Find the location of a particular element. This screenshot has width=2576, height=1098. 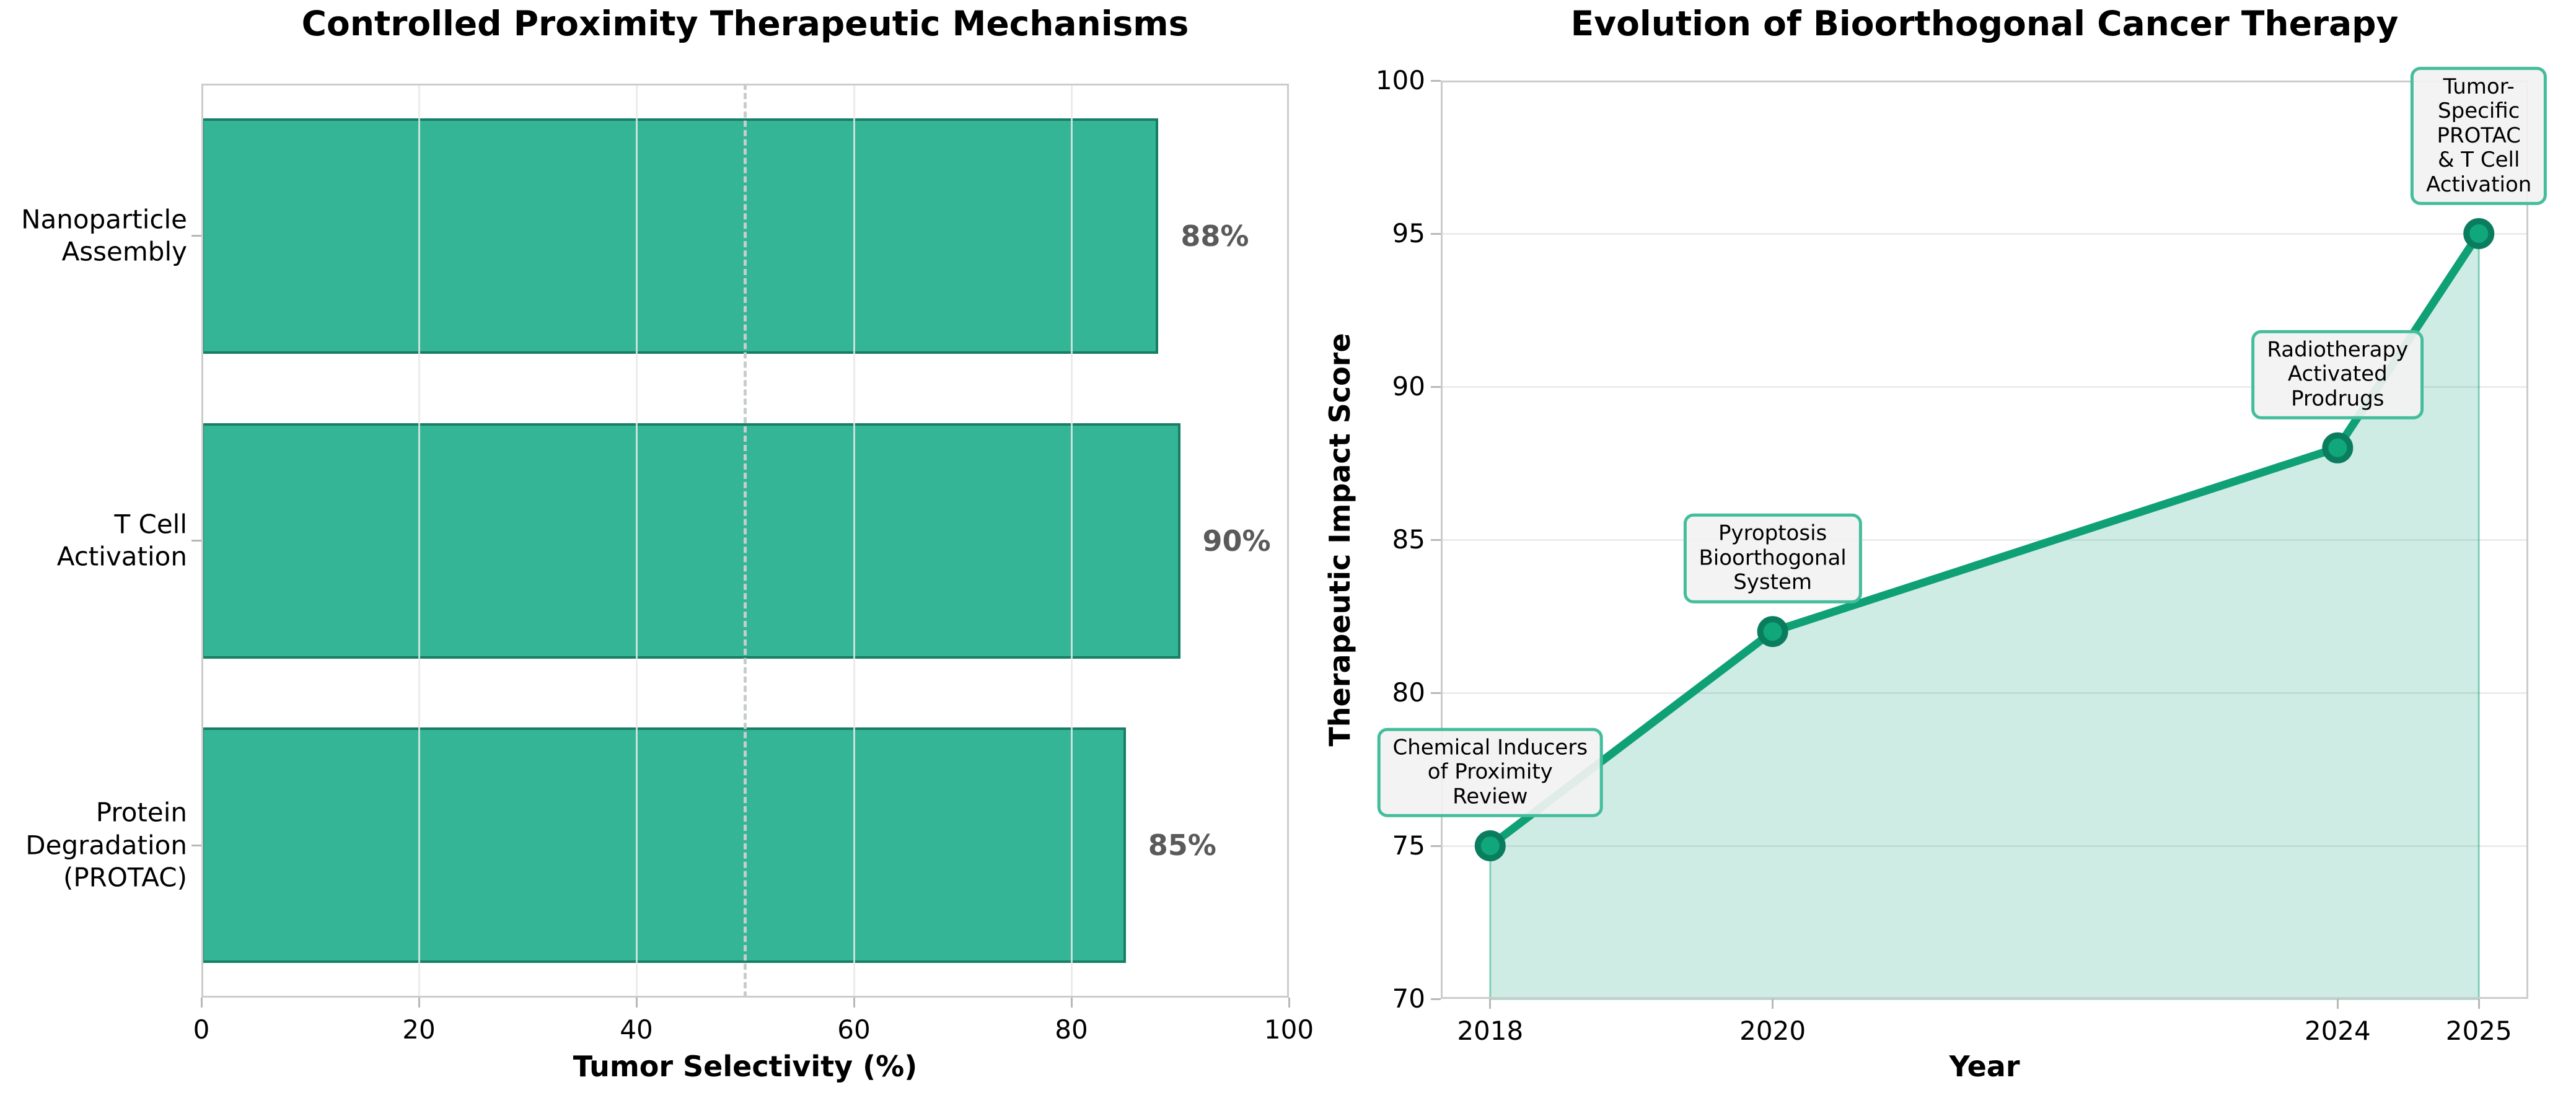

category-label: Nanoparticle Assembly is located at coordinates (104, 235).